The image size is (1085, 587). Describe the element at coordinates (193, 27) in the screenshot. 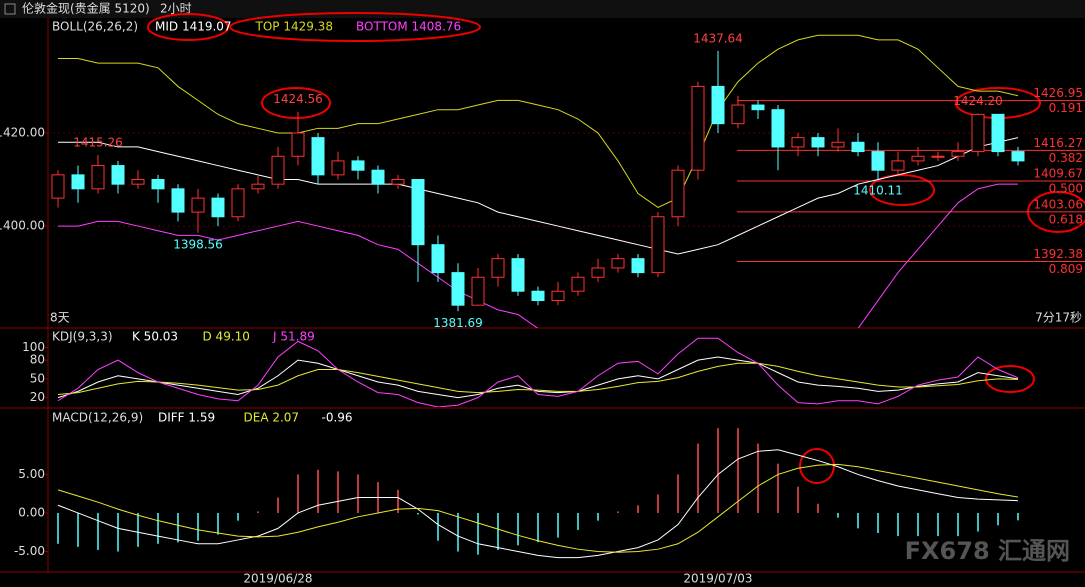

I see `legend-entry: MID 1419.07` at that location.